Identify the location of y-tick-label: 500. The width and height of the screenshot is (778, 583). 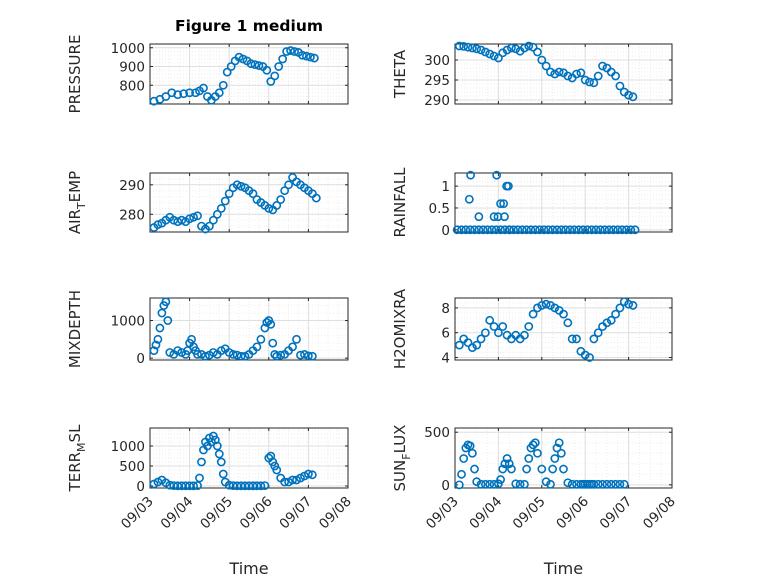
(437, 433).